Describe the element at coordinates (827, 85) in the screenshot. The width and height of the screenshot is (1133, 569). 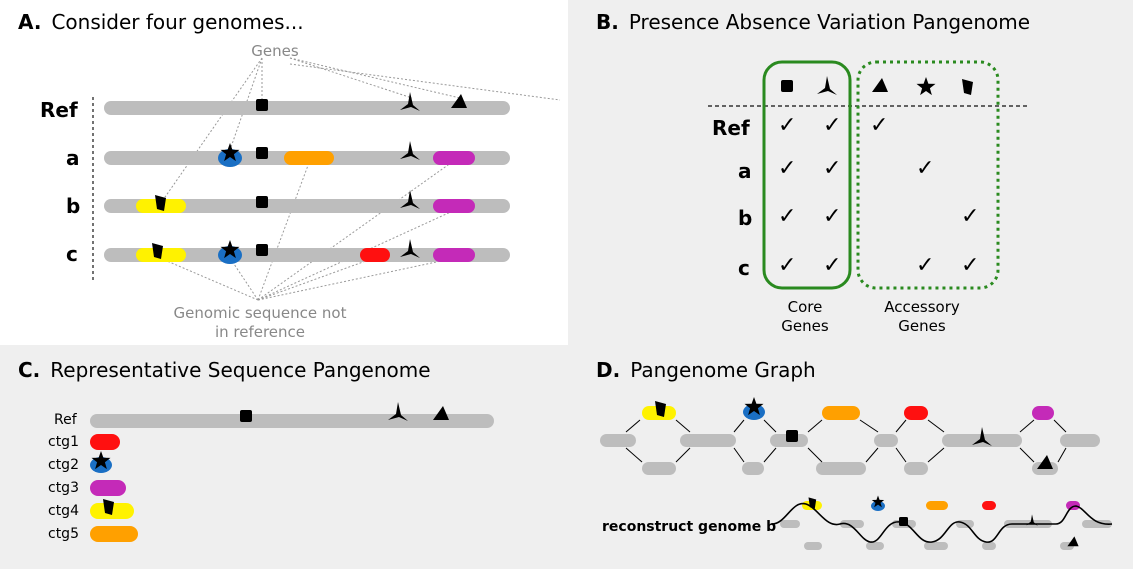
I see `tripod-gene-icon` at that location.